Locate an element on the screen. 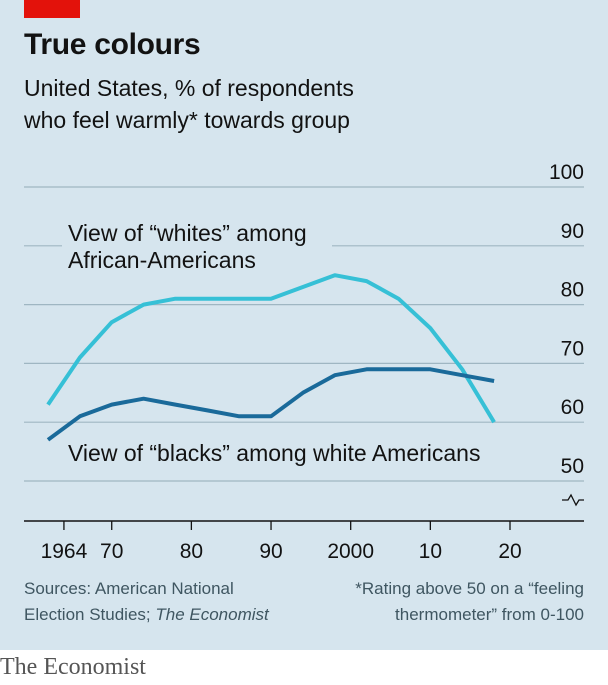 The image size is (608, 685). axis-break-icon is located at coordinates (573, 500).